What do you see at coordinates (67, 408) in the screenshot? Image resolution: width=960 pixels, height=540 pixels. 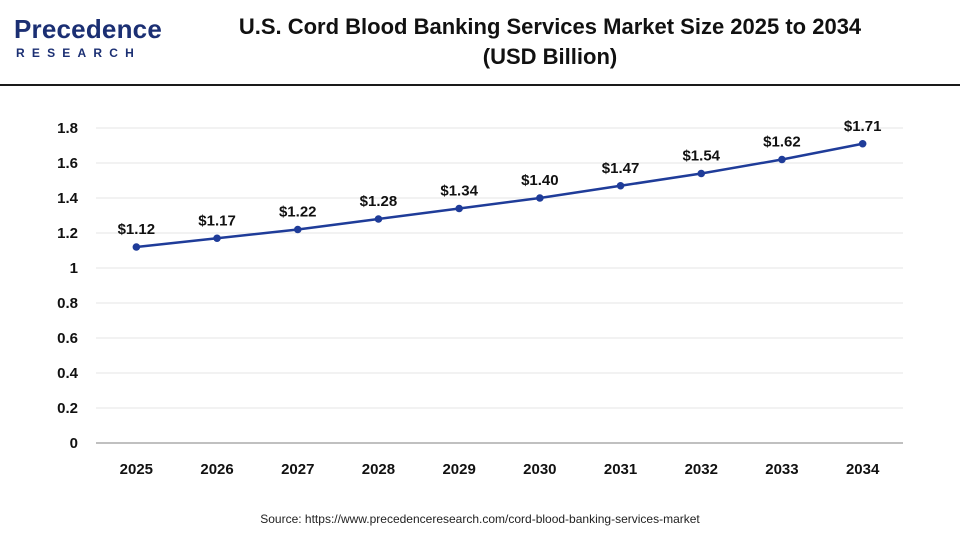 I see `y-tick-label: 0.2` at bounding box center [67, 408].